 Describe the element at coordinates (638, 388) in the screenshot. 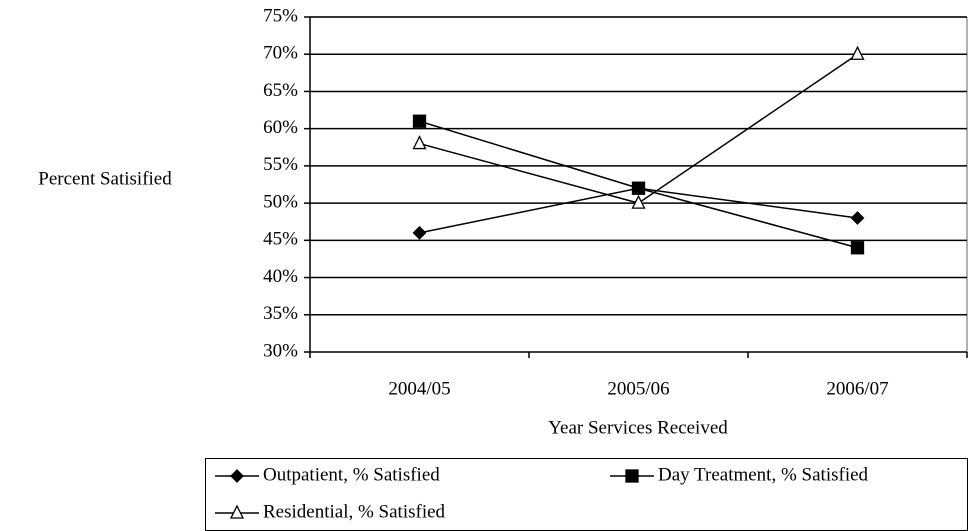

I see `x-tick-label: 2005/06` at that location.